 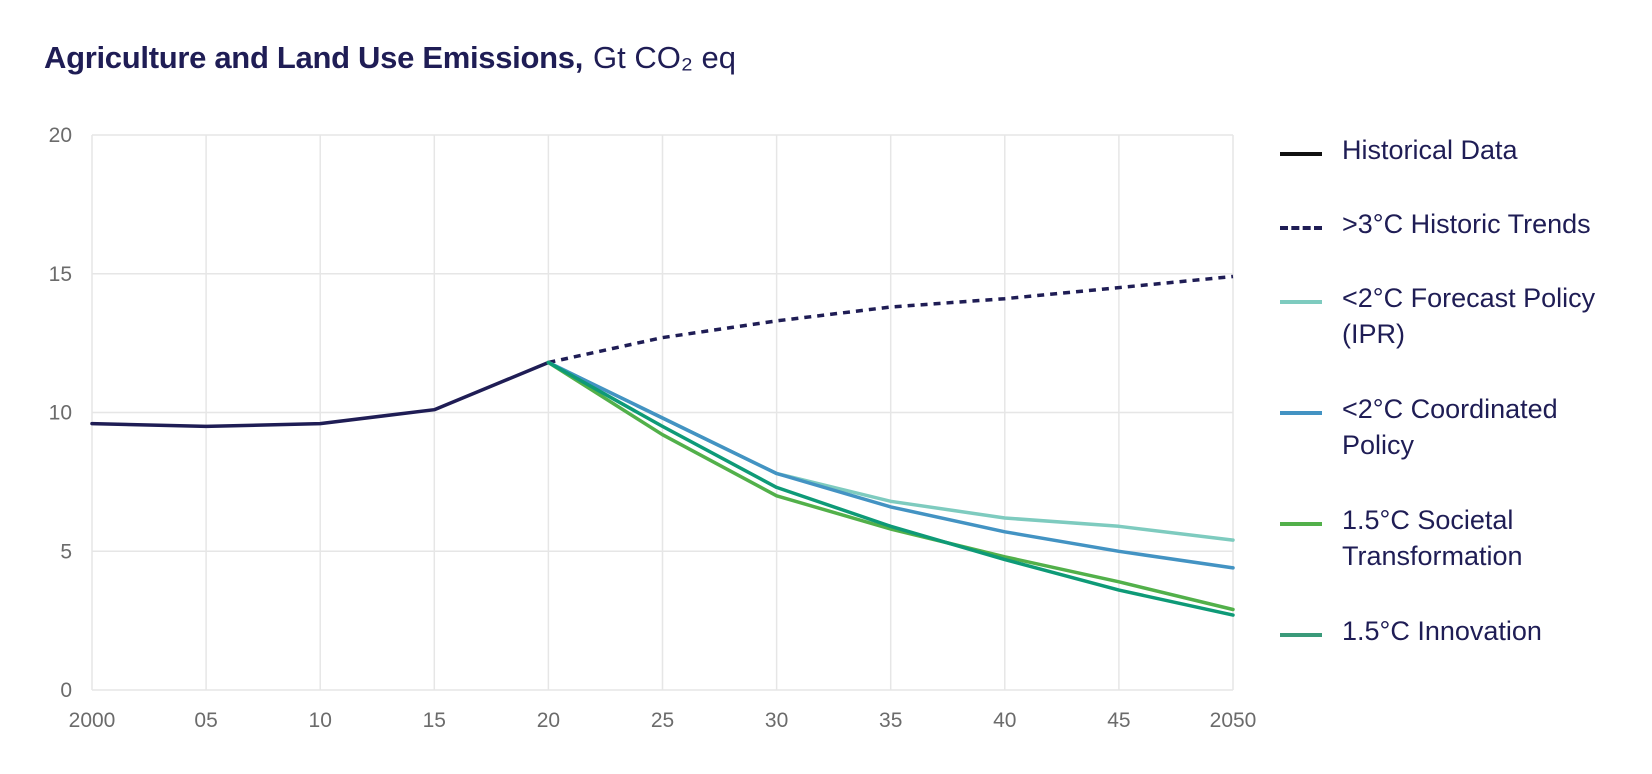 I want to click on y-tick-label-5: 5, so click(x=66, y=551).